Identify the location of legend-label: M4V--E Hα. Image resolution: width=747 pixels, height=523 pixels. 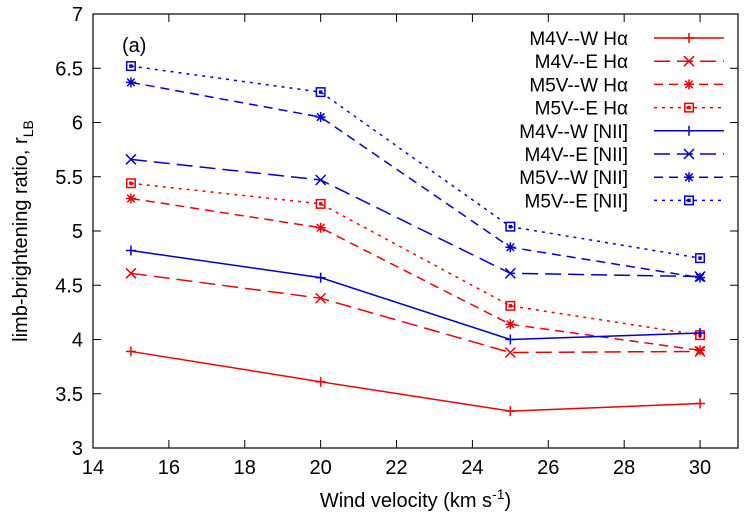
(581, 62).